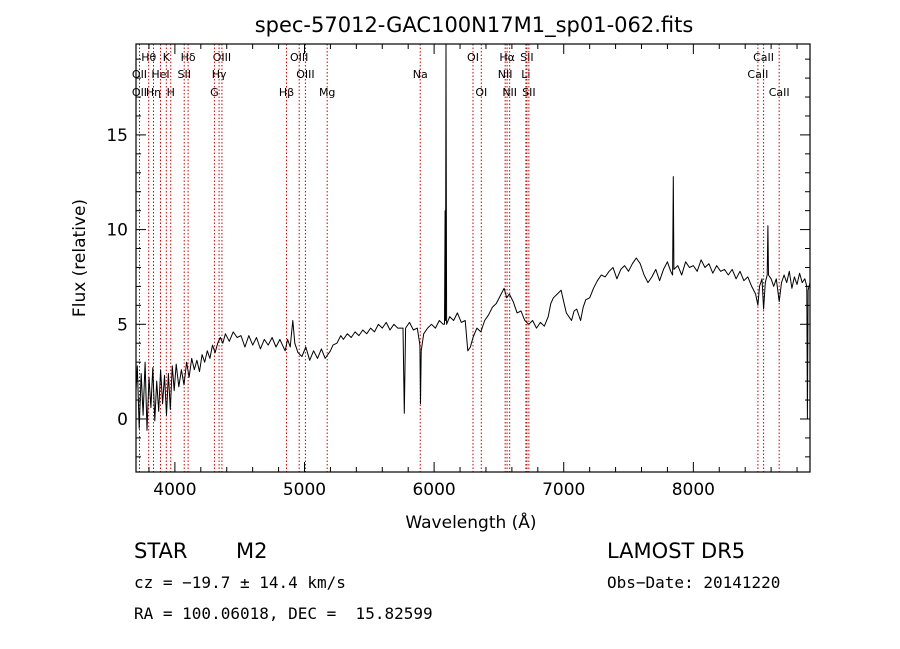 Image resolution: width=900 pixels, height=649 pixels. Describe the element at coordinates (474, 25) in the screenshot. I see `chart-title: spec-57012-GAC100N17M1_sp01-062.fits` at that location.